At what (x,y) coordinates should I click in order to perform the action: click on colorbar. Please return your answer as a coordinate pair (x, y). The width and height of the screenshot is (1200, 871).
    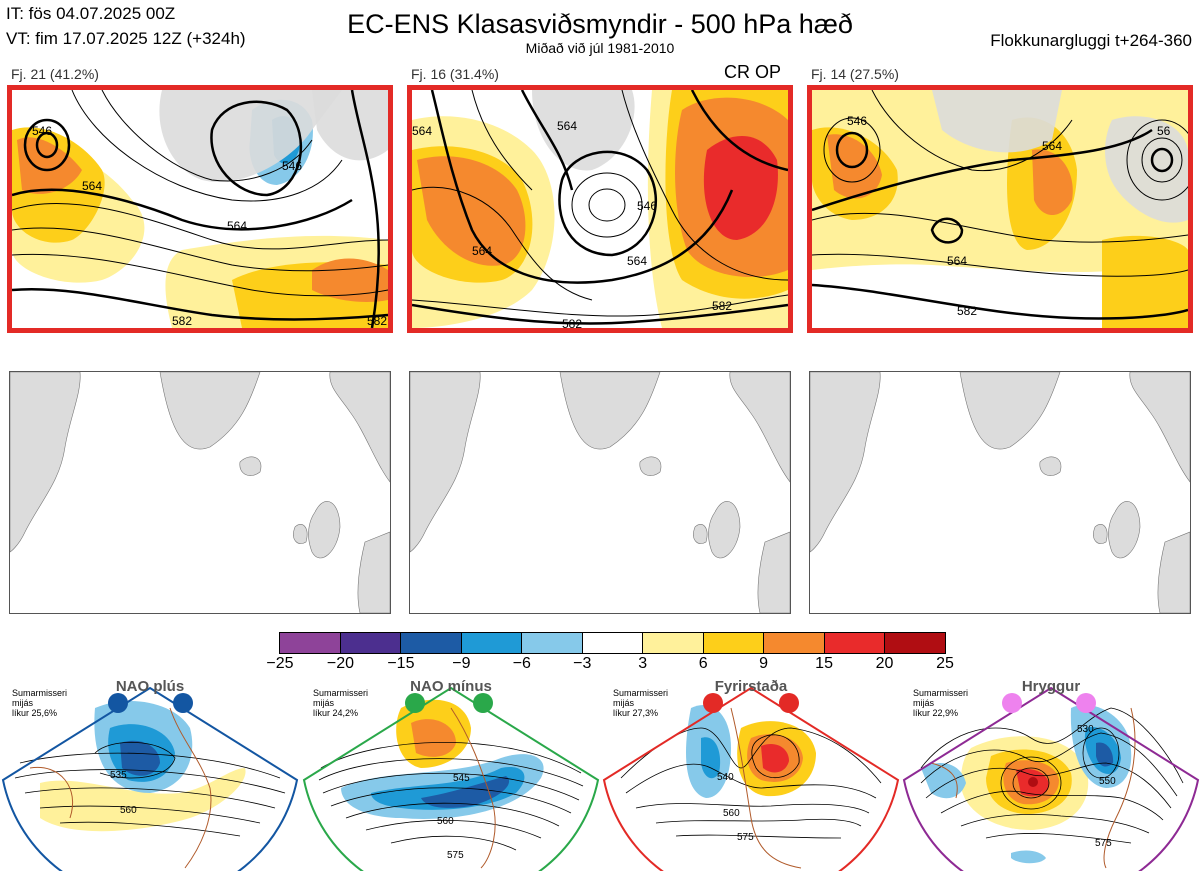
    Looking at the image, I should click on (612, 643).